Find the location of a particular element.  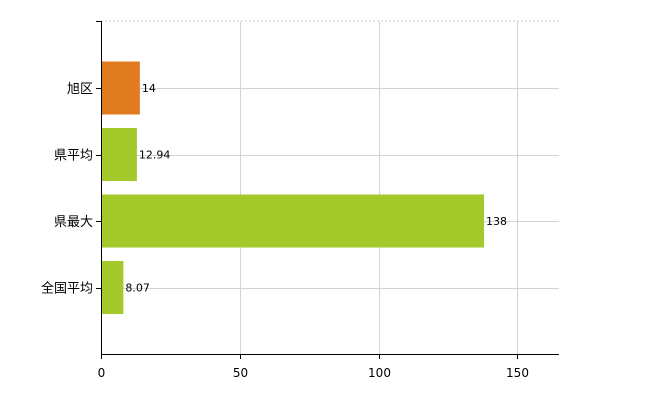

x-tick-label: 100 is located at coordinates (379, 373).